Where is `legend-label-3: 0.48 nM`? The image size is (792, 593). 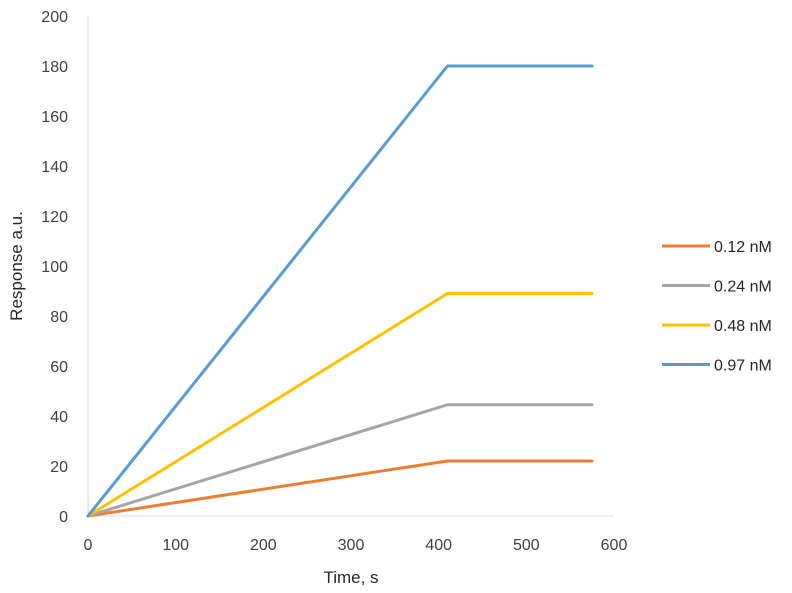
legend-label-3: 0.48 nM is located at coordinates (743, 326).